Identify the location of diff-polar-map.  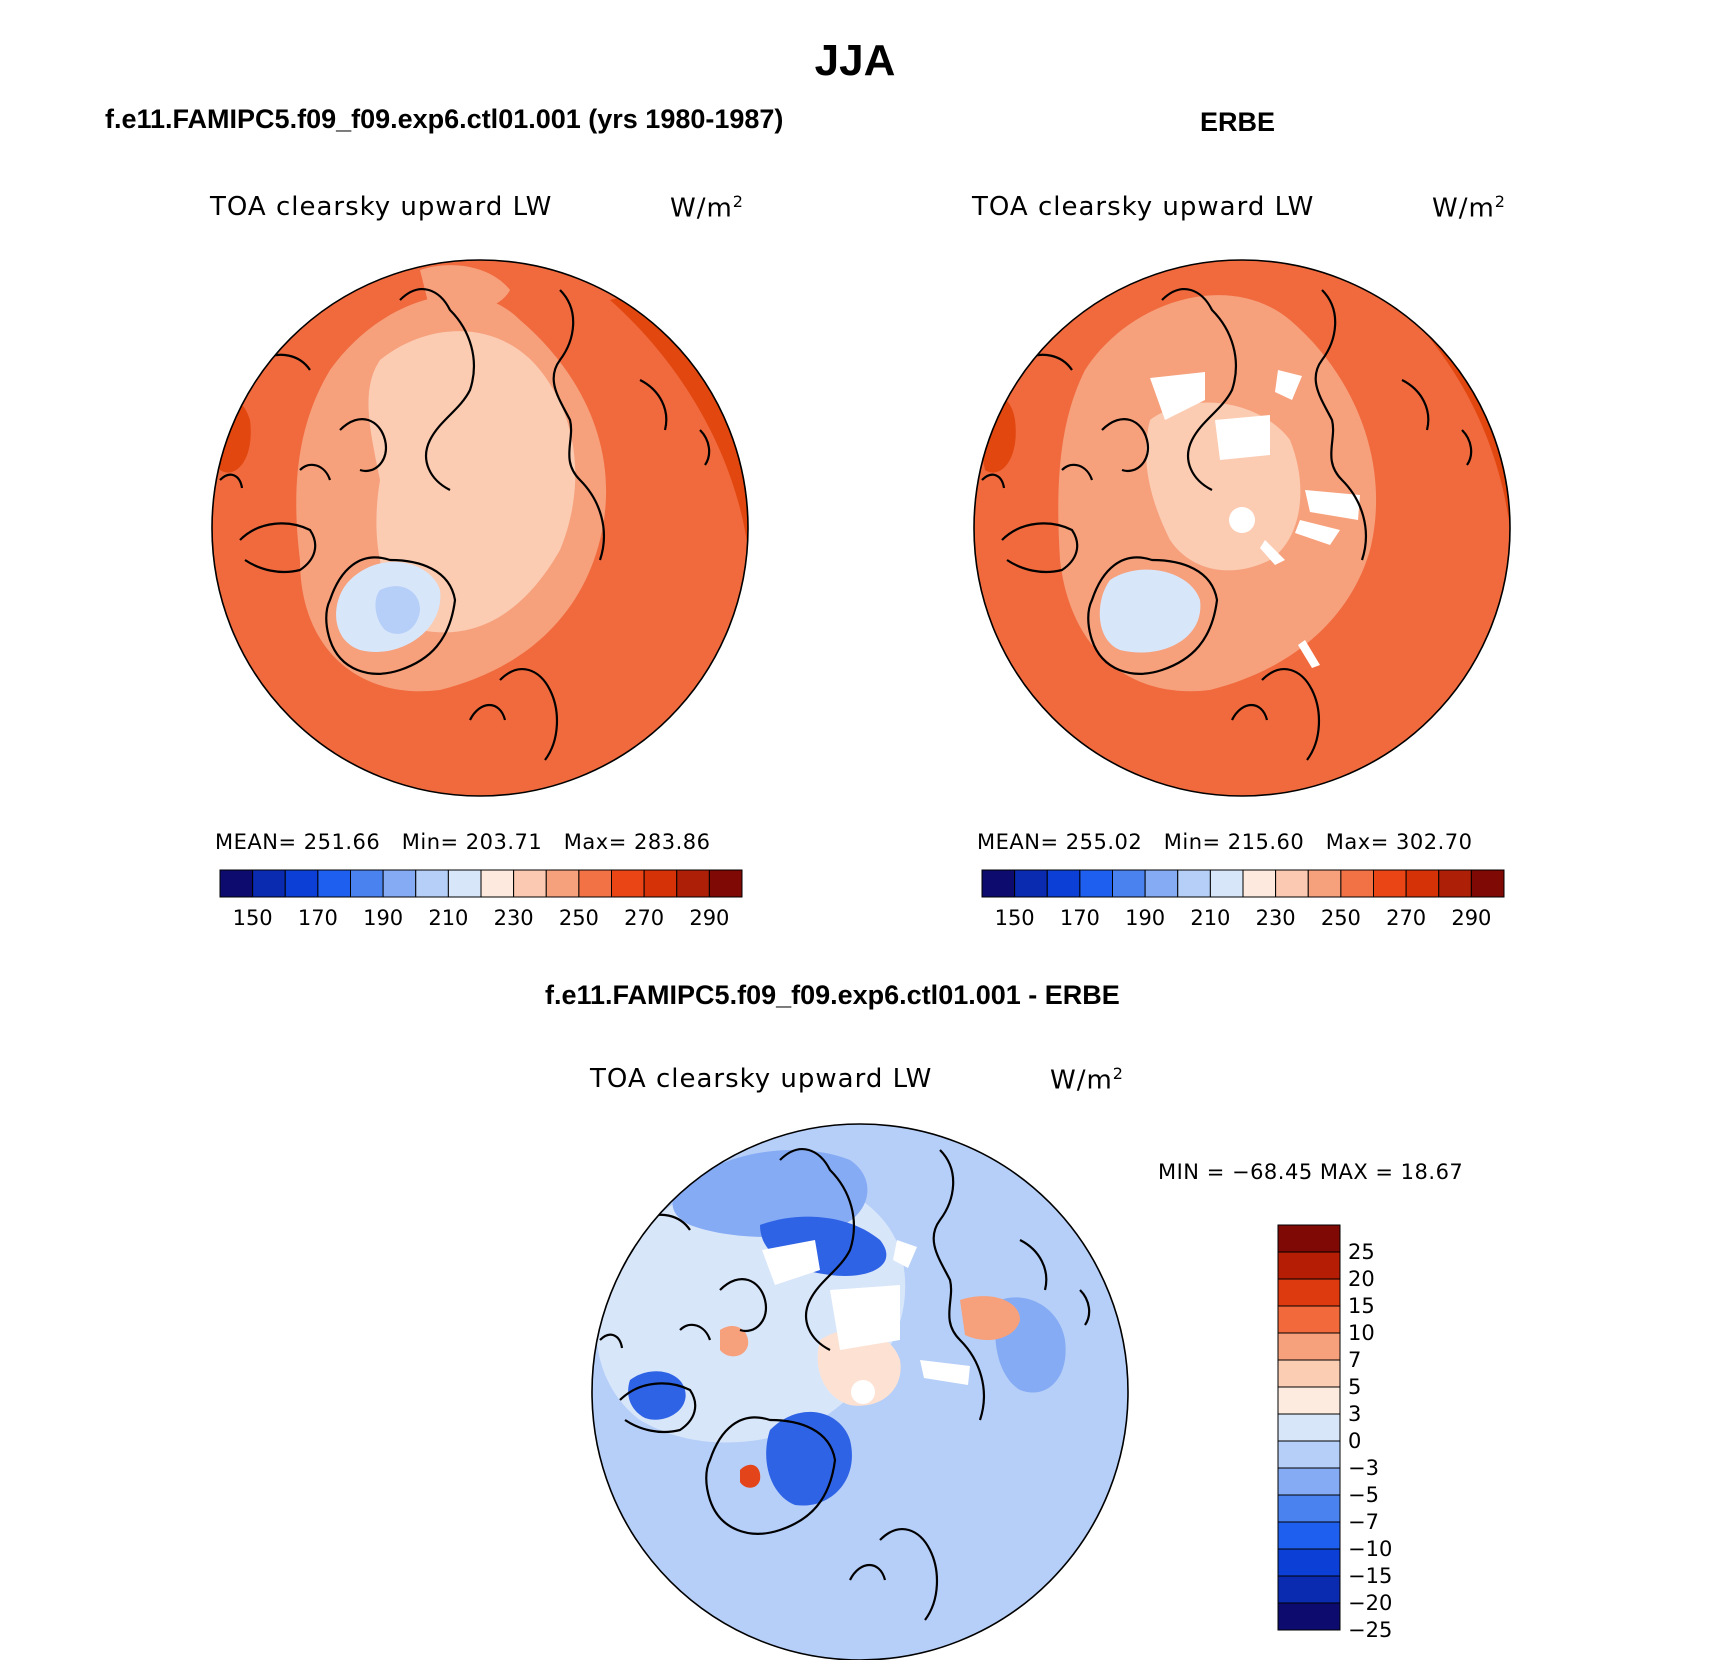
(860, 1391).